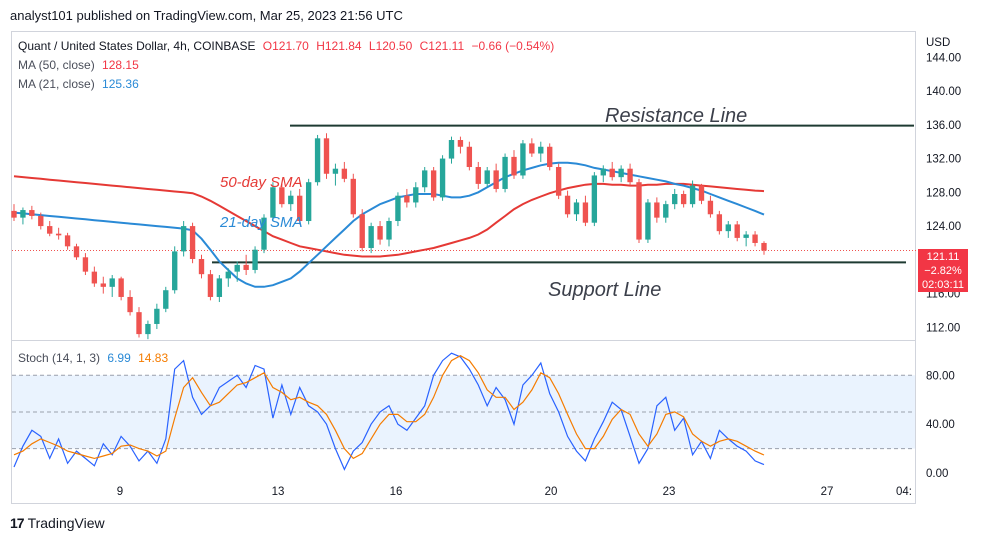 Image resolution: width=995 pixels, height=542 pixels. Describe the element at coordinates (943, 227) in the screenshot. I see `price-tick-label: 124.00` at that location.